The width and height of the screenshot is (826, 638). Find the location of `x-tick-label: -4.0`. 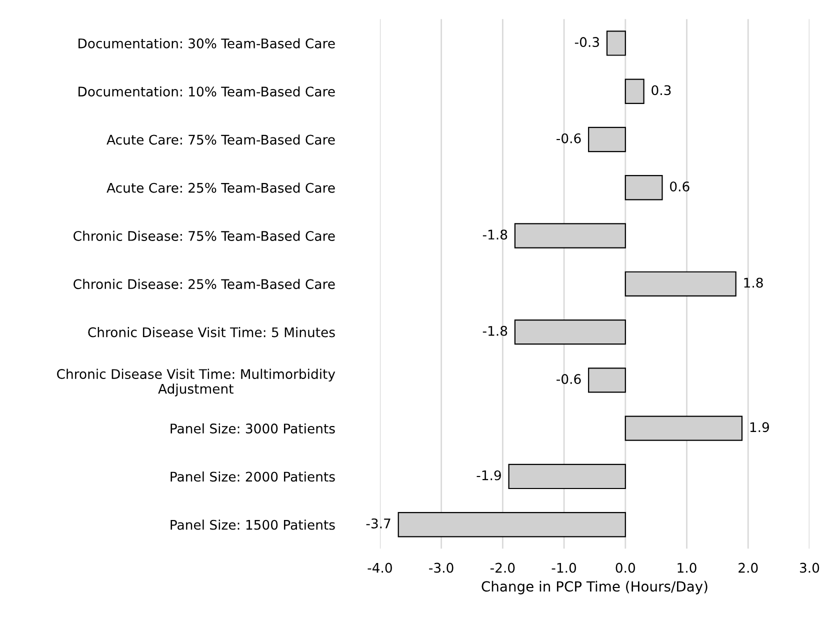

x-tick-label: -4.0 is located at coordinates (380, 567).